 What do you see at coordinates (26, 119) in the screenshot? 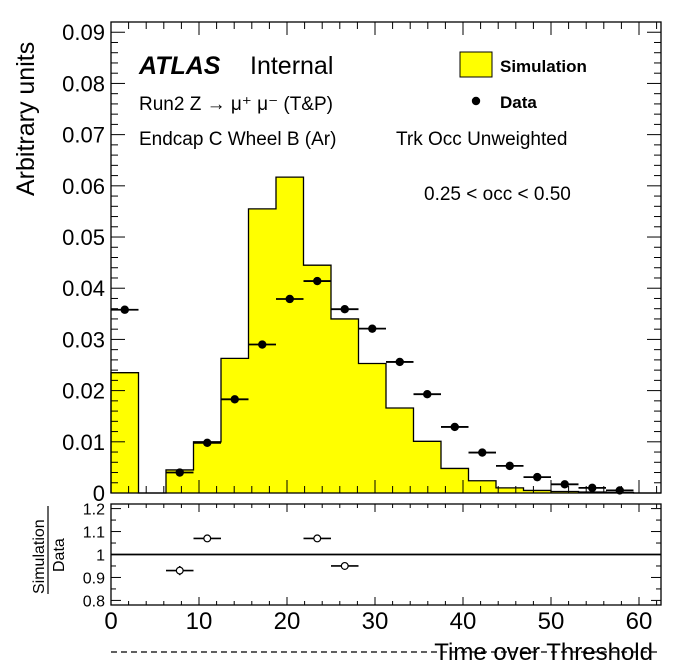
I see `y-axis-title: Arbitrary units` at bounding box center [26, 119].